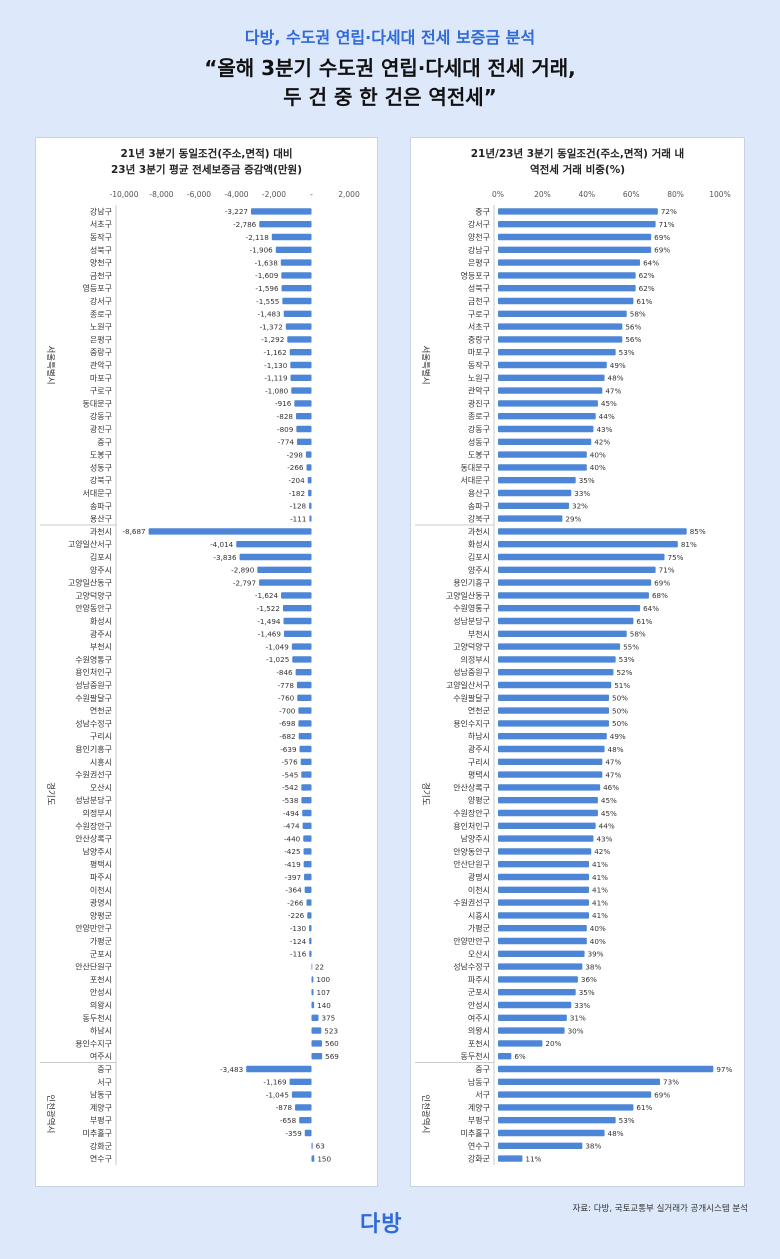  What do you see at coordinates (577, 154) in the screenshot?
I see `reverse-jeonse-title-line1: 21년/23년 3분기 동일조건(주소,면적) 거래 내` at bounding box center [577, 154].